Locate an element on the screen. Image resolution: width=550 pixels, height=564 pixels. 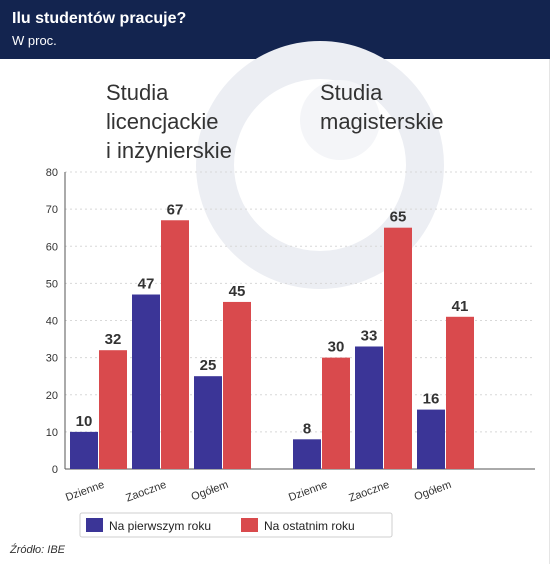
data-label: 67 is located at coordinates (175, 209).